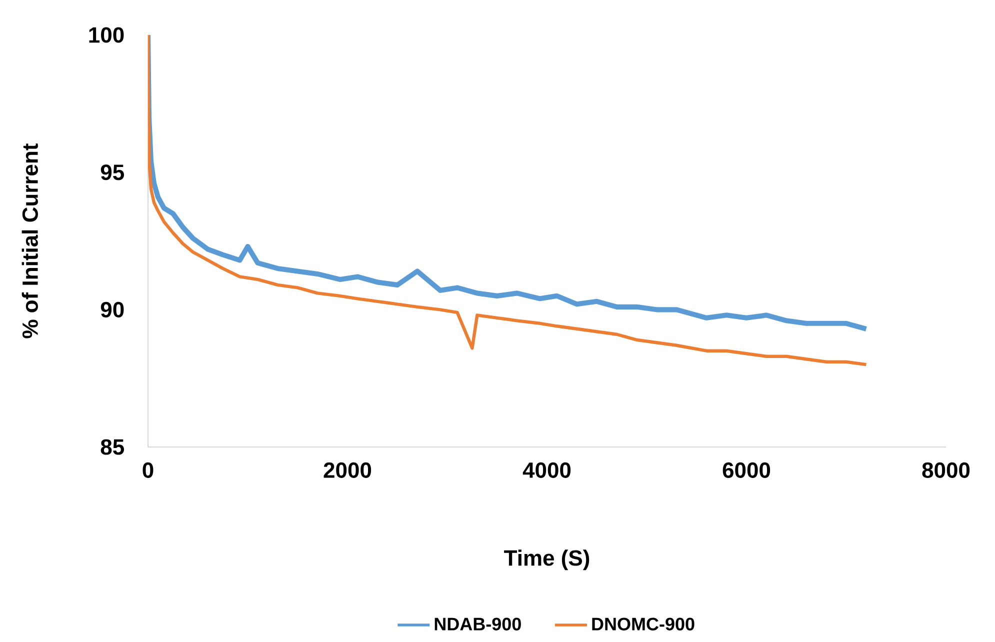 The height and width of the screenshot is (642, 995). What do you see at coordinates (30, 241) in the screenshot?
I see `y-axis-title: % of Initial Current` at bounding box center [30, 241].